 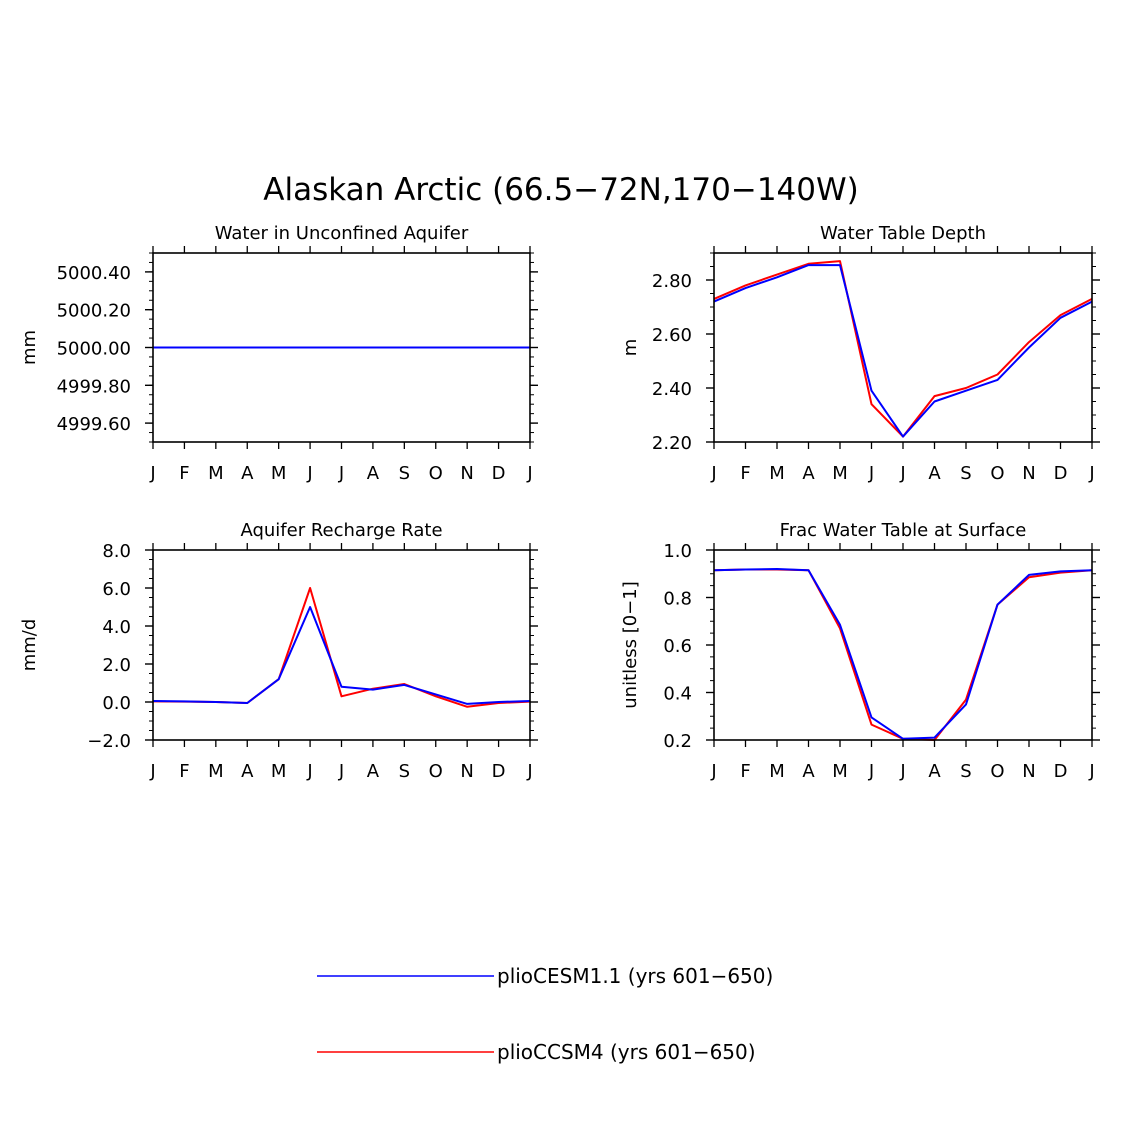 What do you see at coordinates (677, 551) in the screenshot?
I see `y-tick-label: 1.0` at bounding box center [677, 551].